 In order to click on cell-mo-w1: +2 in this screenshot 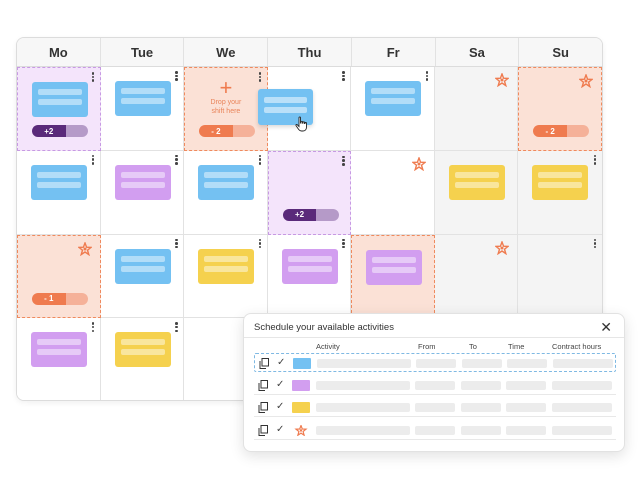, I will do `click(59, 109)`.